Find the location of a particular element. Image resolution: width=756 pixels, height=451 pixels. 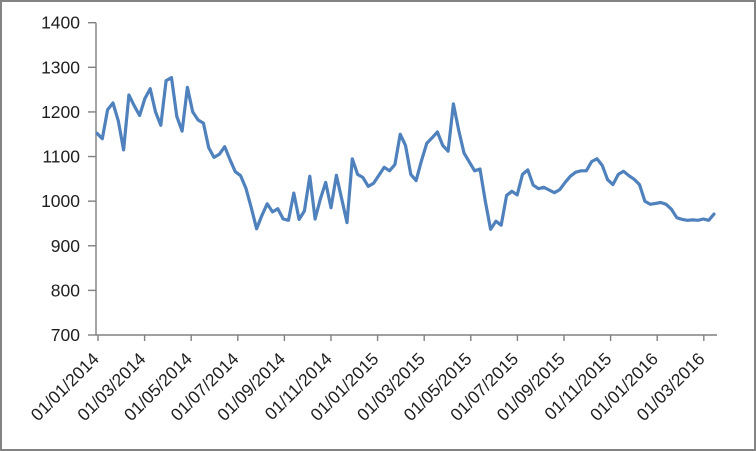

y-tick-label: 800 is located at coordinates (65, 290).